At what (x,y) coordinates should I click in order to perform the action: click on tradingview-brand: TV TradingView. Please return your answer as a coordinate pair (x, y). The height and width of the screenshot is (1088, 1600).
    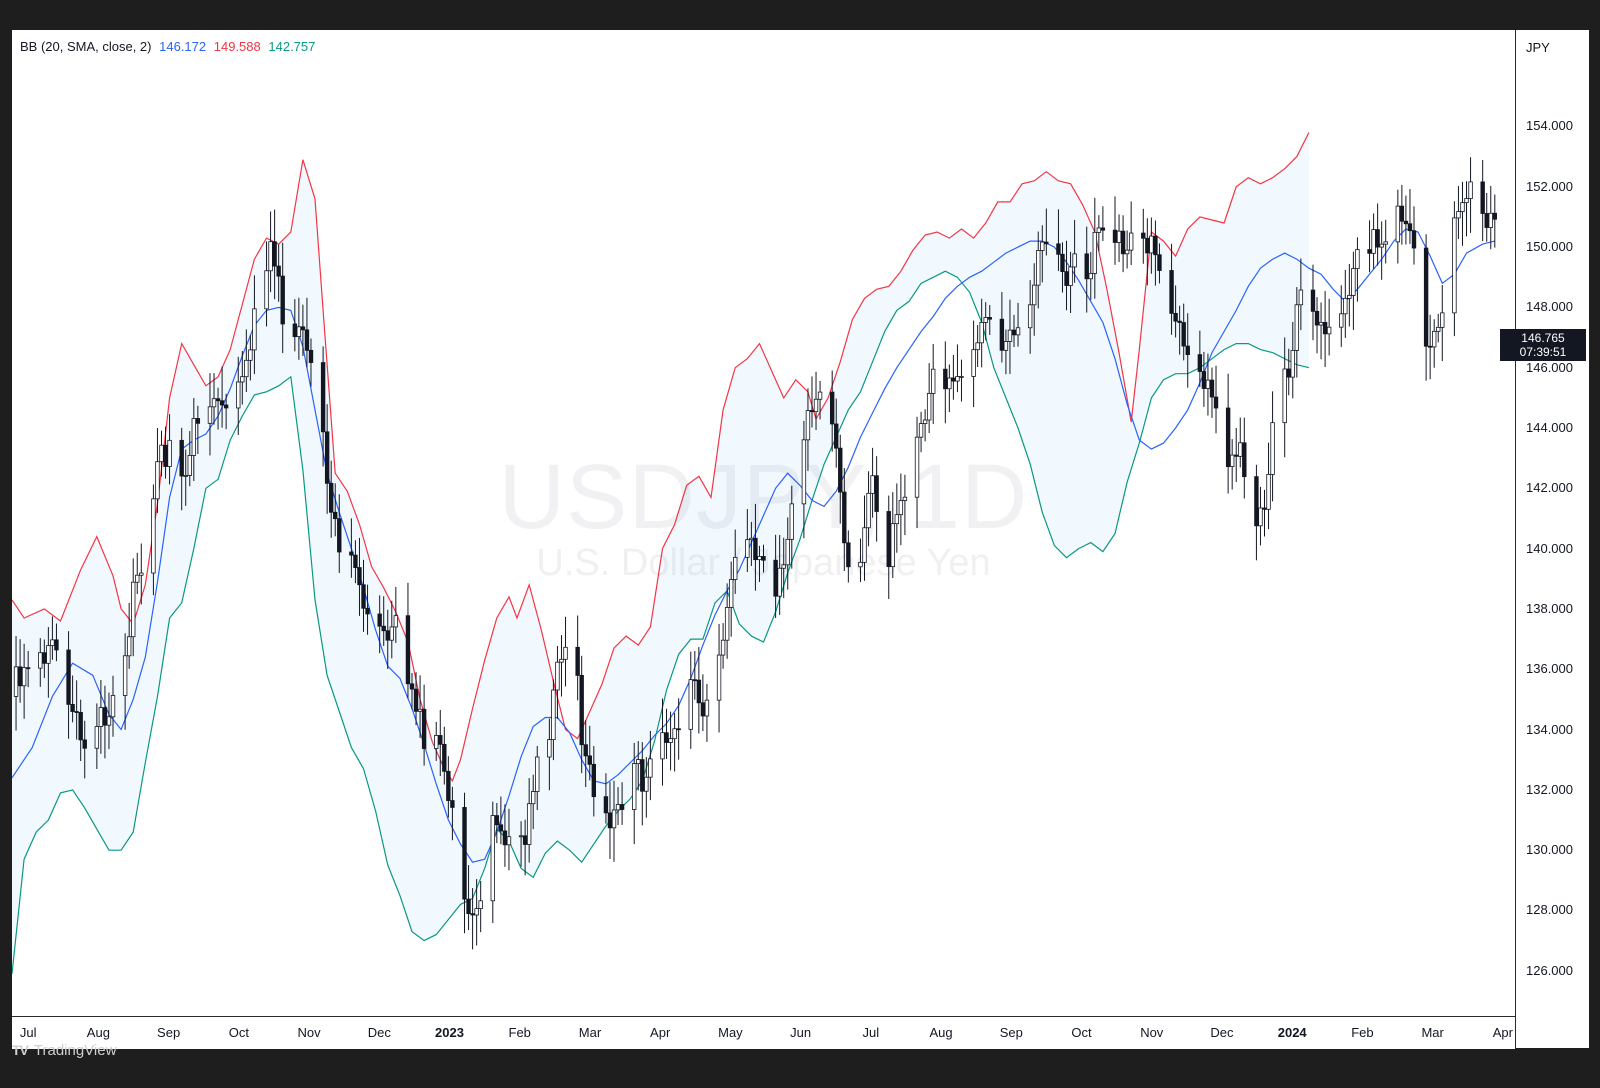
    Looking at the image, I should click on (64, 1050).